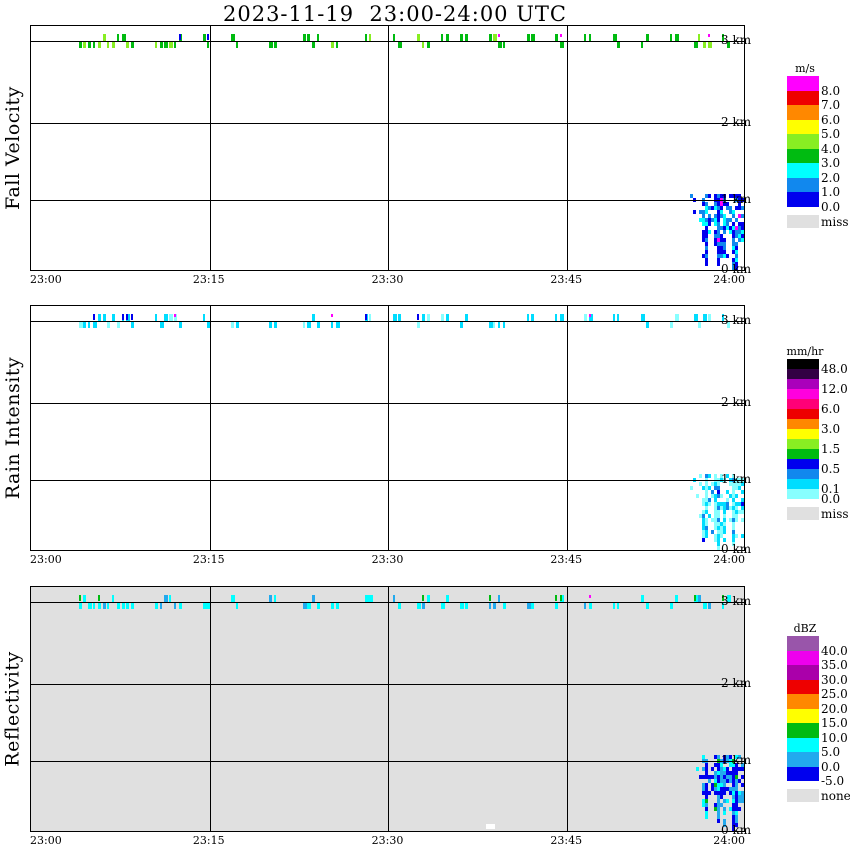 The image size is (850, 868). Describe the element at coordinates (834, 369) in the screenshot. I see `colorbar-tick-label: 48.0` at that location.